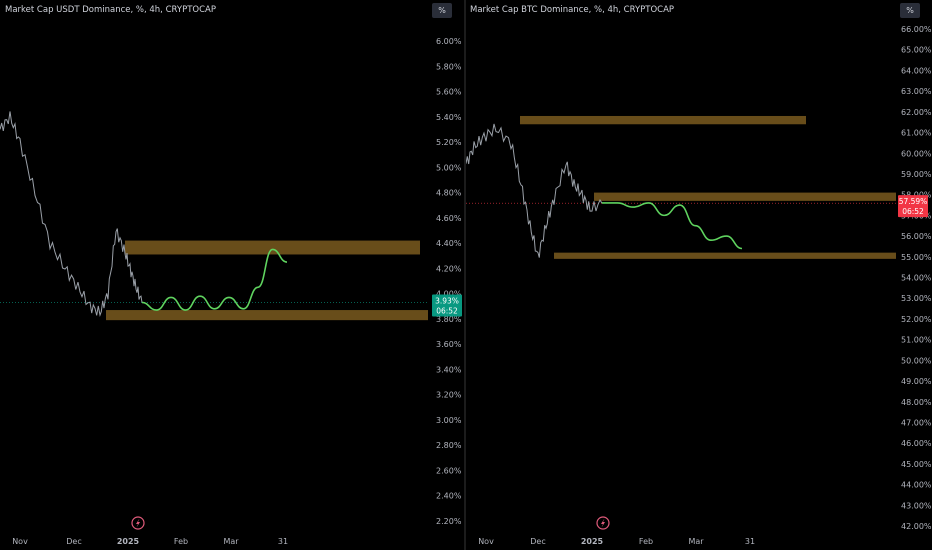 This screenshot has width=932, height=550. Describe the element at coordinates (916, 50) in the screenshot. I see `y-axis-tick-label: 65.00%` at that location.